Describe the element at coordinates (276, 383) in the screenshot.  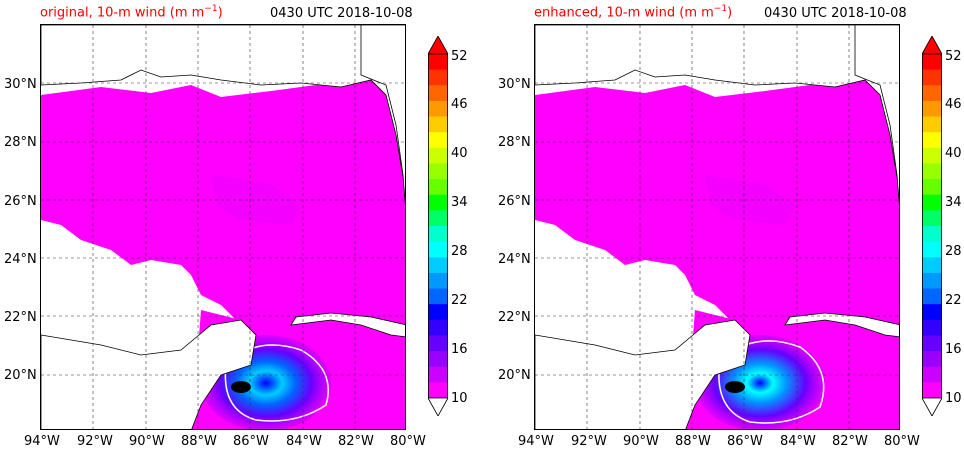
I see `storm-contour` at that location.